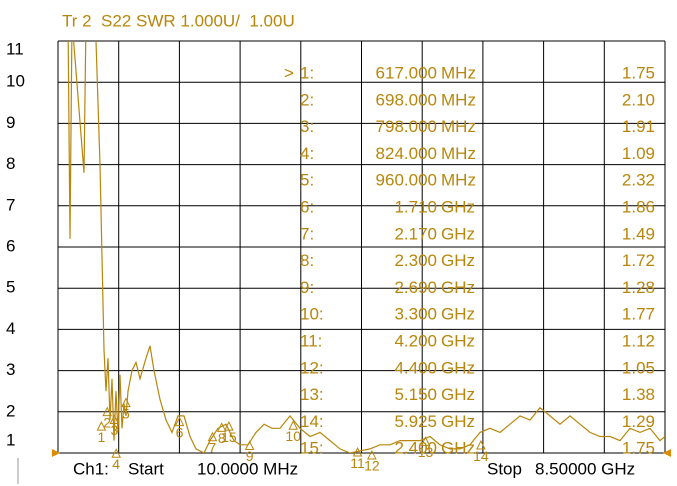  I want to click on y-tick-label: 7, so click(10, 204).